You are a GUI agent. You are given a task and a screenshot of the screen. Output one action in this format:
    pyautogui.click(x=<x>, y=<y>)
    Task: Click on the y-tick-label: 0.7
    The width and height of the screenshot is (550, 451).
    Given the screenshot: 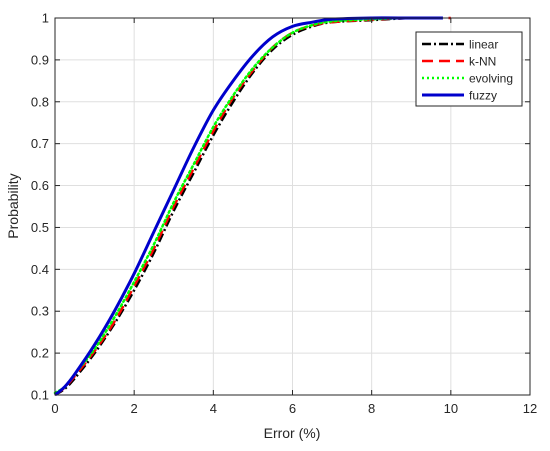 What is the action you would take?
    pyautogui.click(x=40, y=143)
    